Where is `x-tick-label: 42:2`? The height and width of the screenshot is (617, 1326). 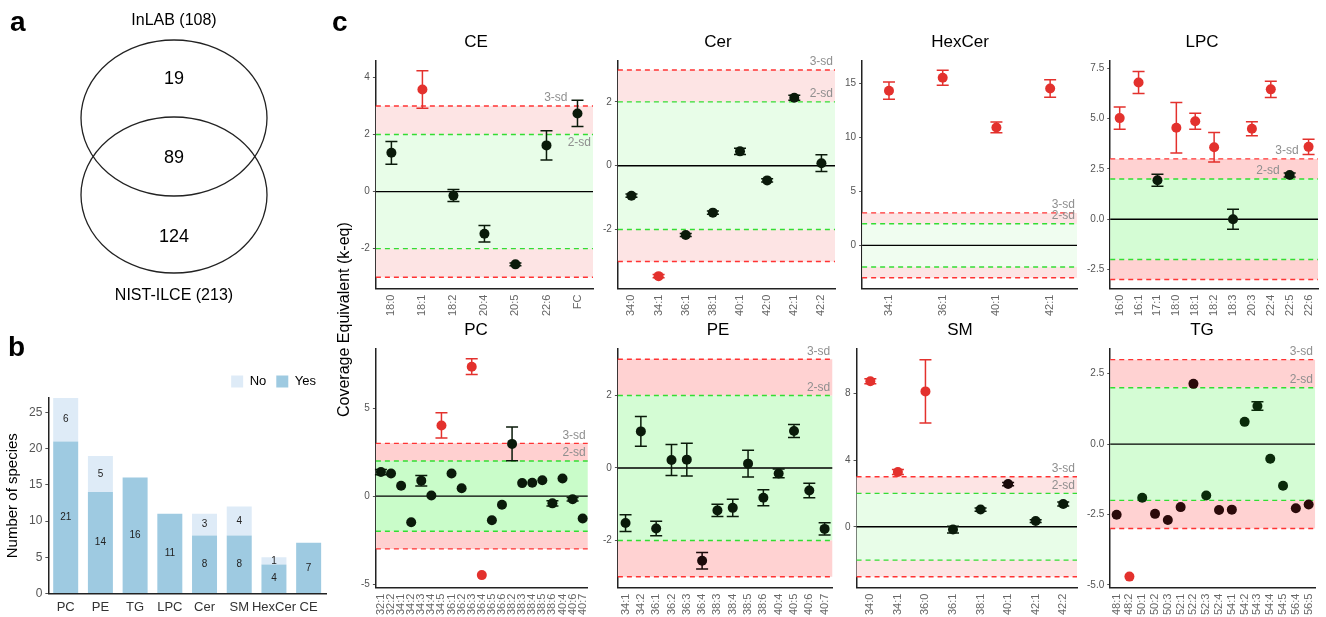 x-tick-label: 42:2 is located at coordinates (820, 305).